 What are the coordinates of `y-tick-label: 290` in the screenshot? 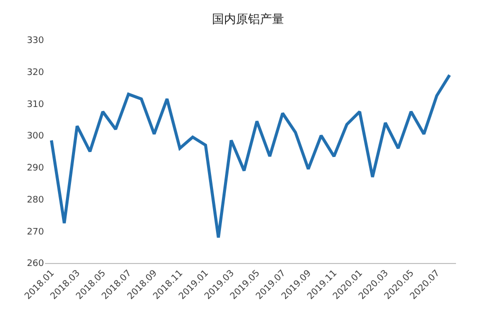 It's located at (35, 169).